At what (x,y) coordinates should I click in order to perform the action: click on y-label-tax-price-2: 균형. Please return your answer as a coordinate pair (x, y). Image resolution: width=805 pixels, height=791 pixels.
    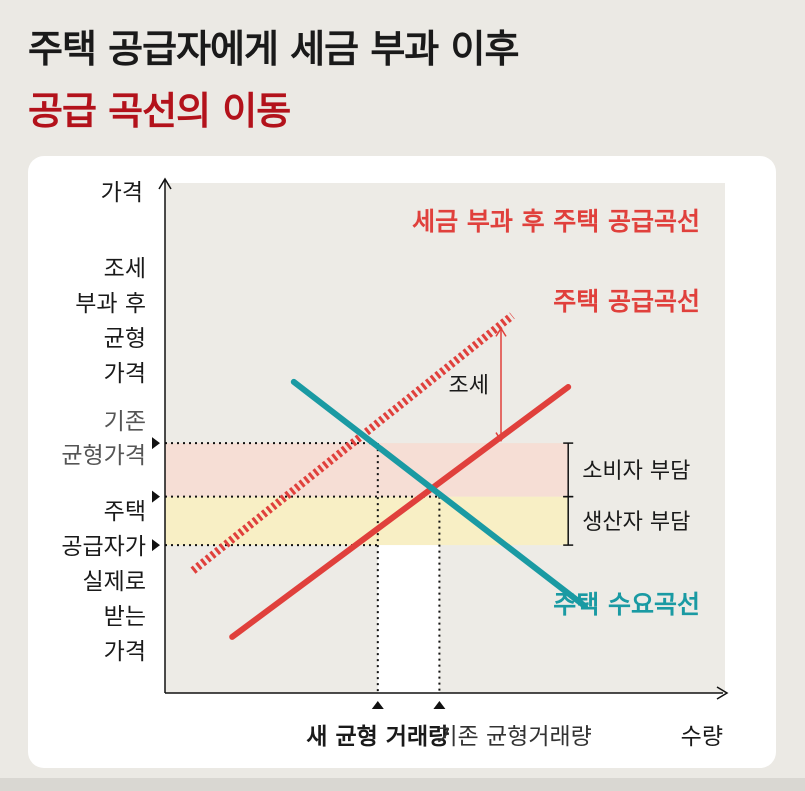
    Looking at the image, I should click on (125, 339).